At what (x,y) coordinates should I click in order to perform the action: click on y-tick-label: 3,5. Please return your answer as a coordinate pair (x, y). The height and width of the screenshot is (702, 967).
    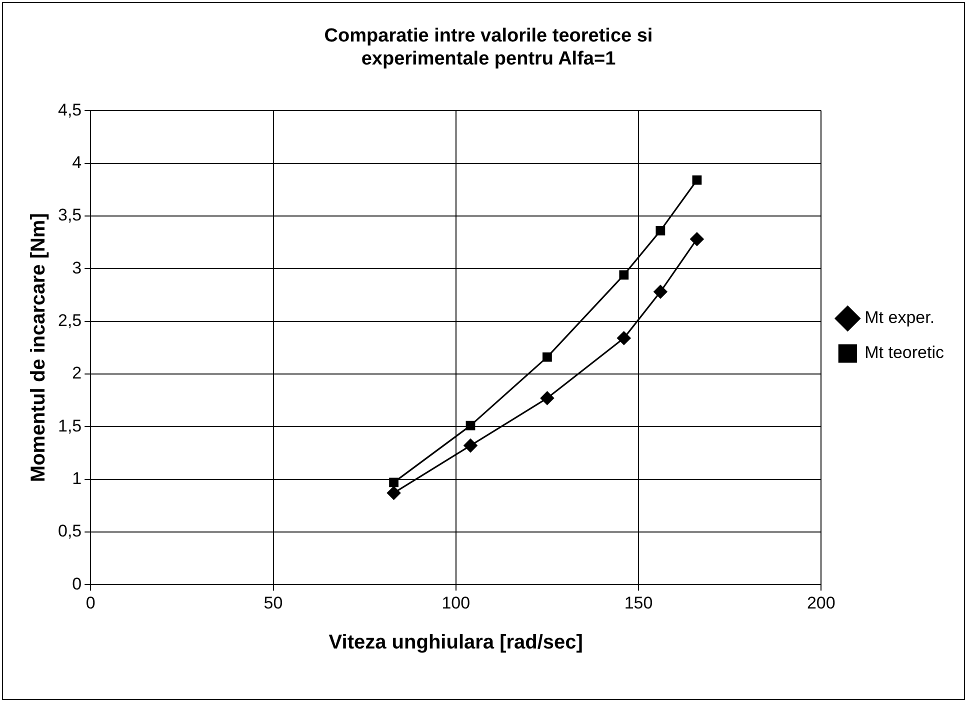
    Looking at the image, I should click on (70, 215).